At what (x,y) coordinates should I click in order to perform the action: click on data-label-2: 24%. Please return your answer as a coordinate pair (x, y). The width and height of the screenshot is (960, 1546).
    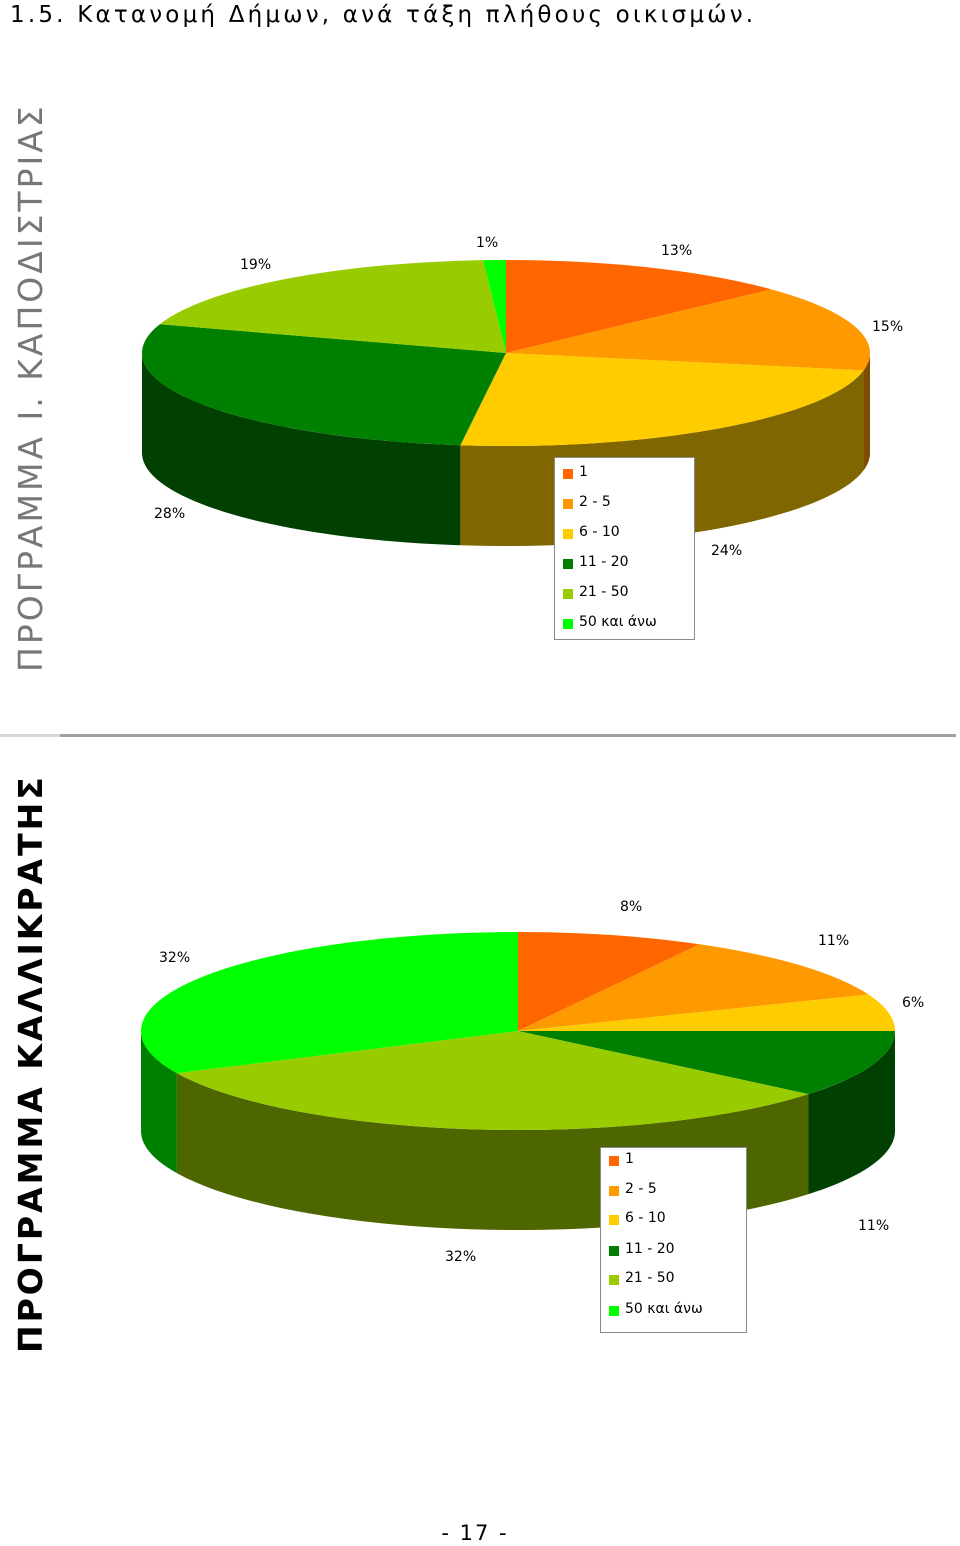
    Looking at the image, I should click on (726, 551).